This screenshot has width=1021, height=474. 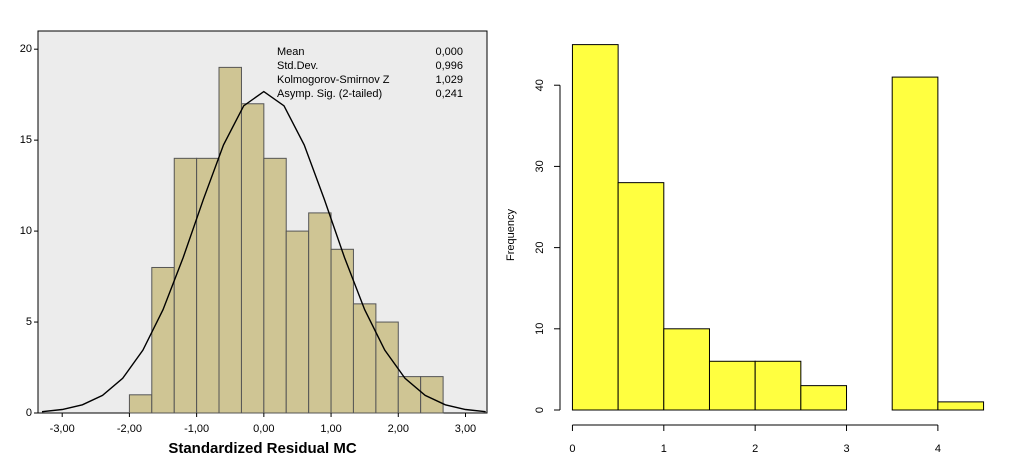 I want to click on x-tick-label: 4, so click(x=938, y=449).